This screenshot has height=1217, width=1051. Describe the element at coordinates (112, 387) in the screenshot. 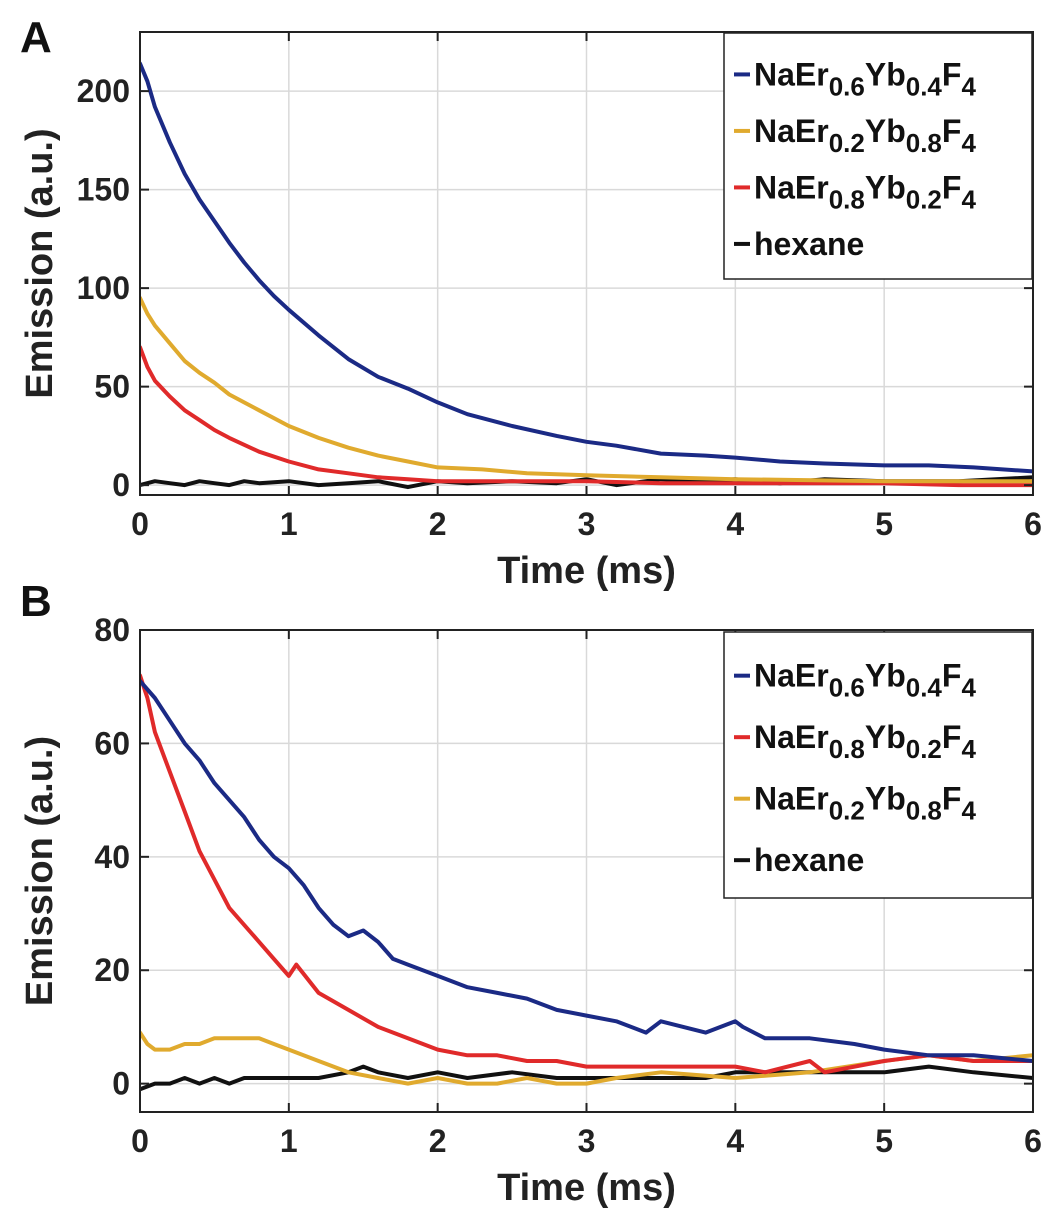

I see `y-tick-label: 50` at that location.